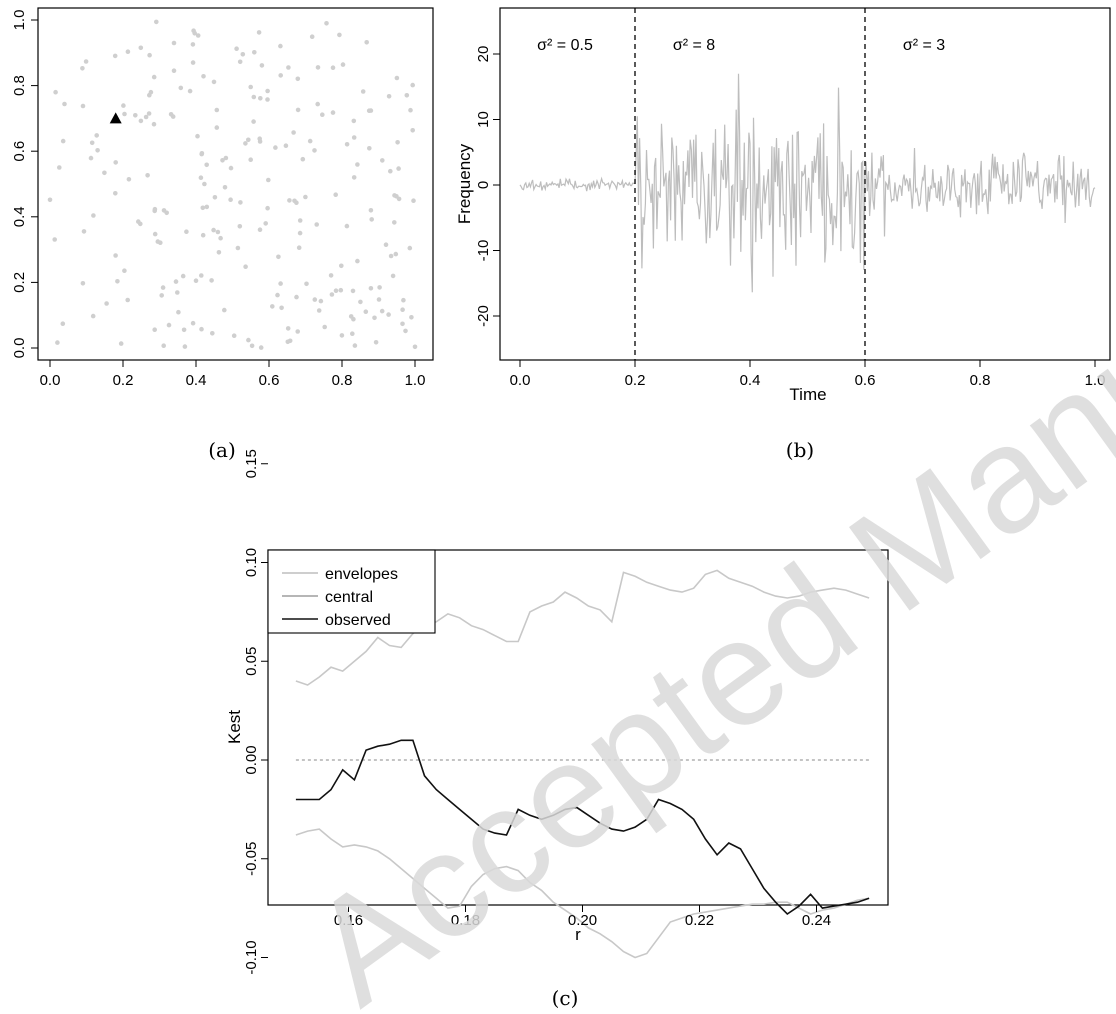  What do you see at coordinates (235, 184) in the screenshot?
I see `panel-a-frame` at bounding box center [235, 184].